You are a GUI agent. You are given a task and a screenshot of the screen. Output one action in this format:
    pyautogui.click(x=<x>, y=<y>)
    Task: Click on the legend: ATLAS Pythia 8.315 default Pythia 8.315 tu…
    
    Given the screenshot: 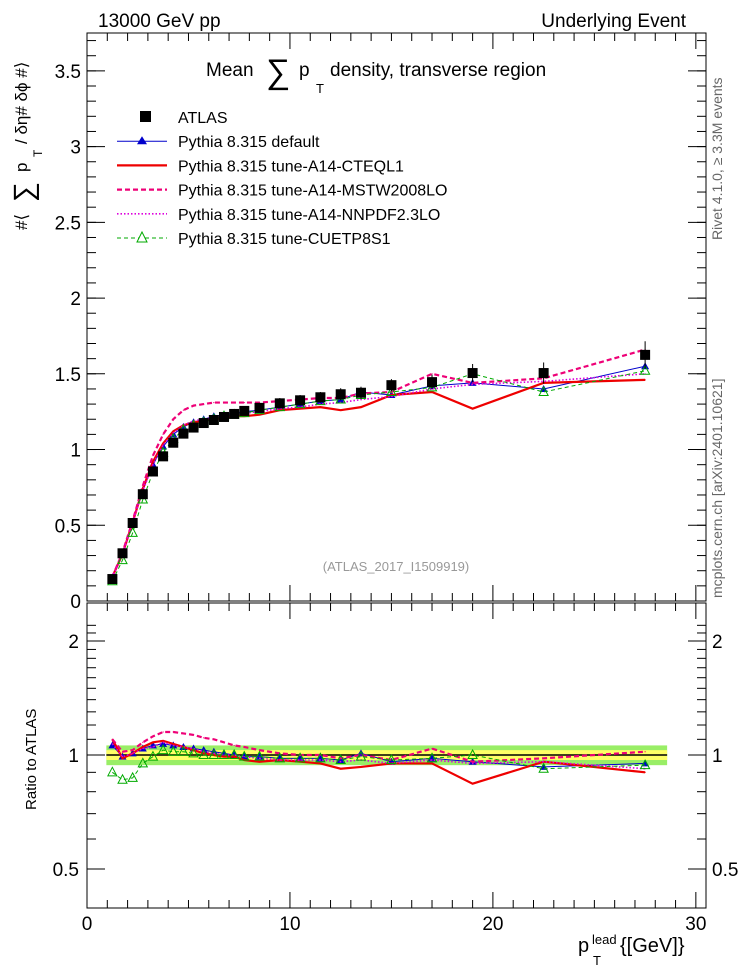 What is the action you would take?
    pyautogui.click(x=282, y=179)
    